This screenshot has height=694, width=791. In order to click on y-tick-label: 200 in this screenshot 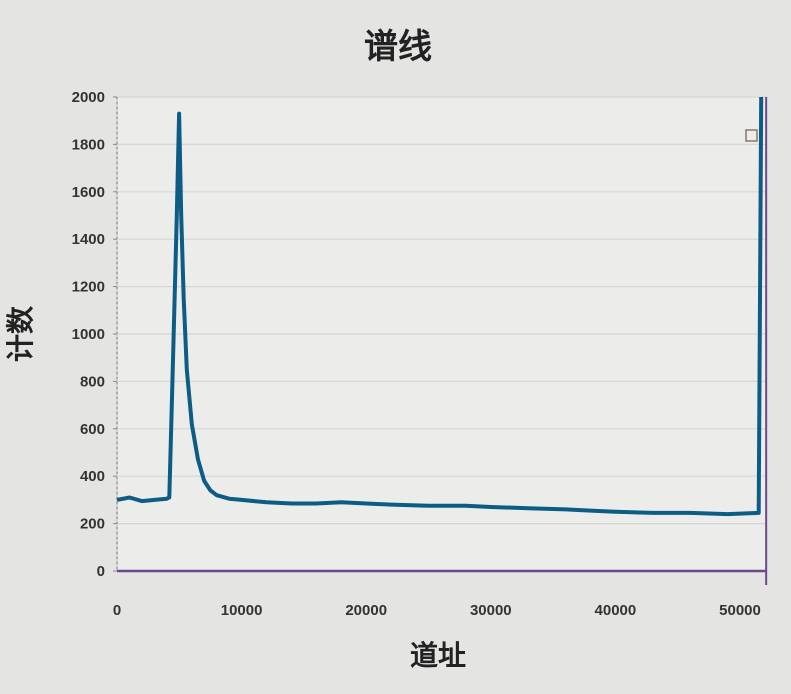, I will do `click(92, 524)`.